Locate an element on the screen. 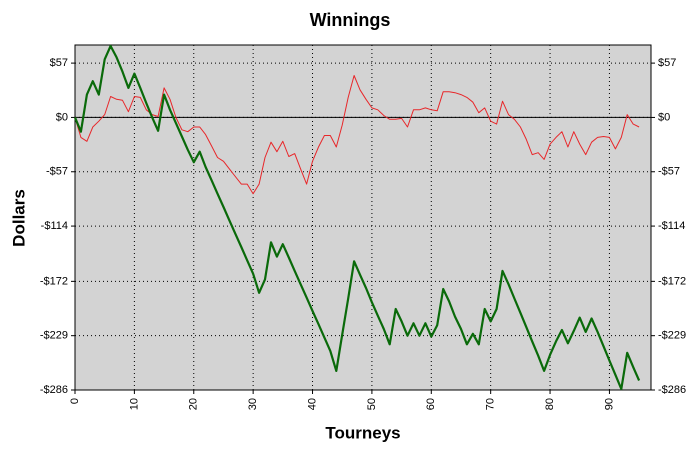 The height and width of the screenshot is (460, 700). y-tick-label: -$286 is located at coordinates (54, 390).